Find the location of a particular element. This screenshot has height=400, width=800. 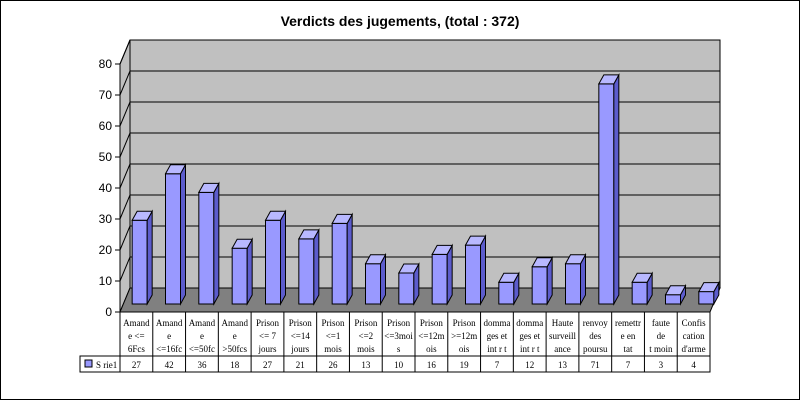

category-label: de is located at coordinates (661, 336).